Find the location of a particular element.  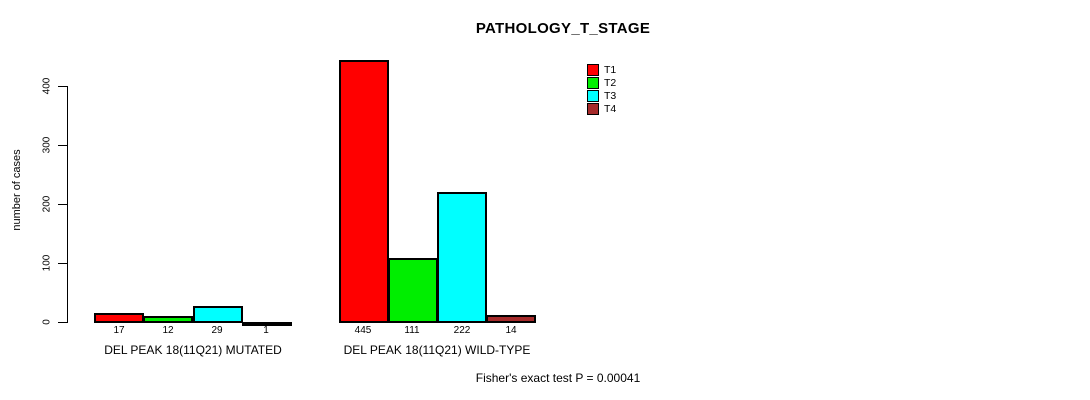

category-label: DEL PEAK 18(11Q21) MUTATED is located at coordinates (193, 350).